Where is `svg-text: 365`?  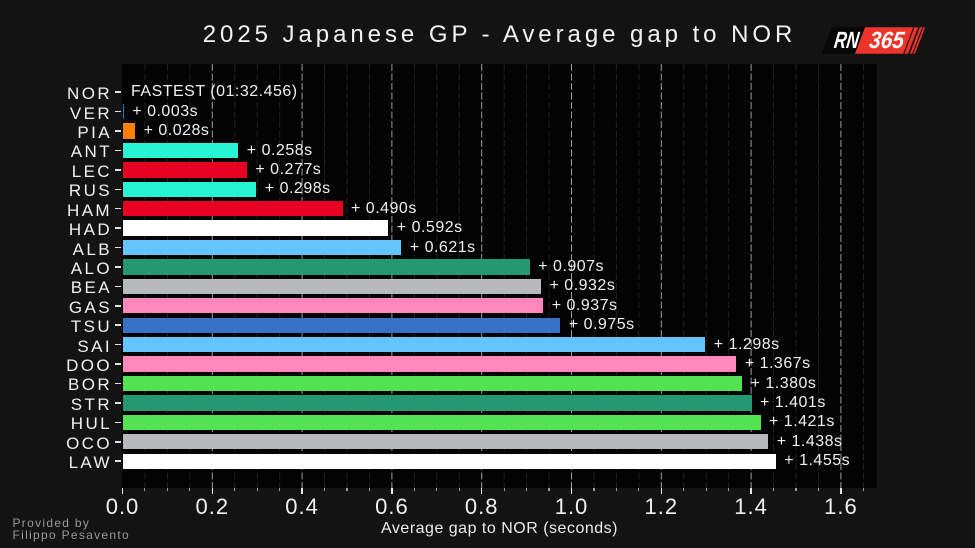 svg-text: 365 is located at coordinates (887, 40).